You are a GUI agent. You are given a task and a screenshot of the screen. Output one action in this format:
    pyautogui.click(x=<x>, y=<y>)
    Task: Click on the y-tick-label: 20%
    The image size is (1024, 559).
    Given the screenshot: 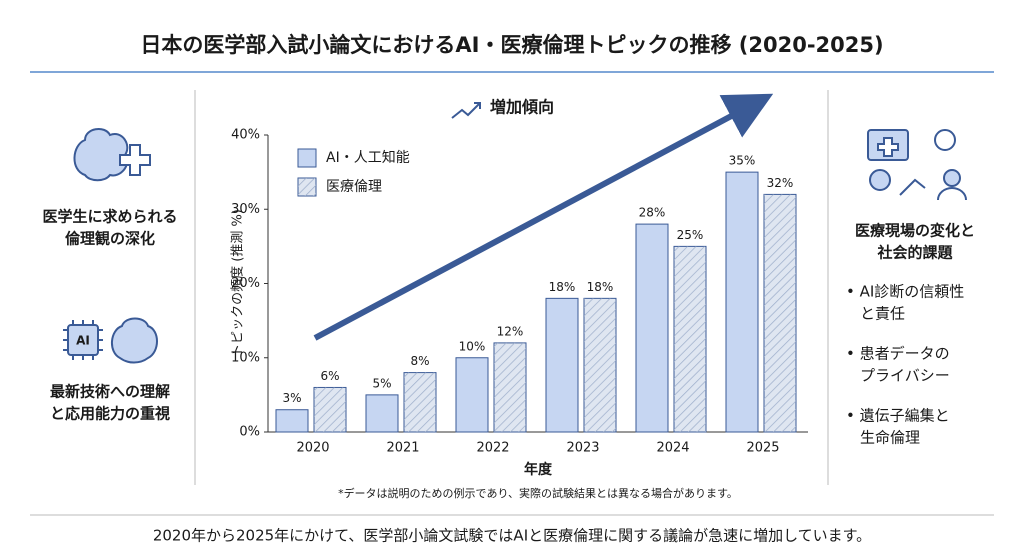 What is the action you would take?
    pyautogui.click(x=245, y=283)
    